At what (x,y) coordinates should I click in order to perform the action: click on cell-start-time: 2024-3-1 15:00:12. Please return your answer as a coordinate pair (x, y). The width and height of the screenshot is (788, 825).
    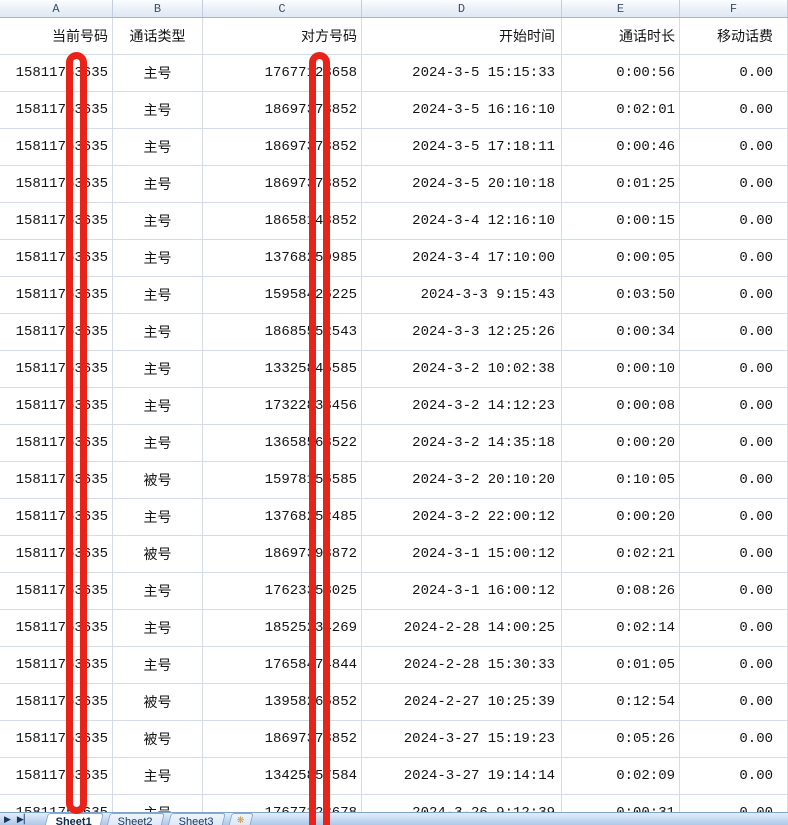
    Looking at the image, I should click on (462, 554).